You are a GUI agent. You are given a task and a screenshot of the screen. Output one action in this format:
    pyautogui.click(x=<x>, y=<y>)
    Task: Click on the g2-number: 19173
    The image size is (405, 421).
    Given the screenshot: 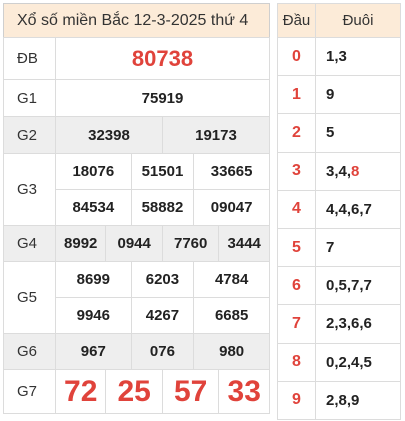 What is the action you would take?
    pyautogui.click(x=216, y=135)
    